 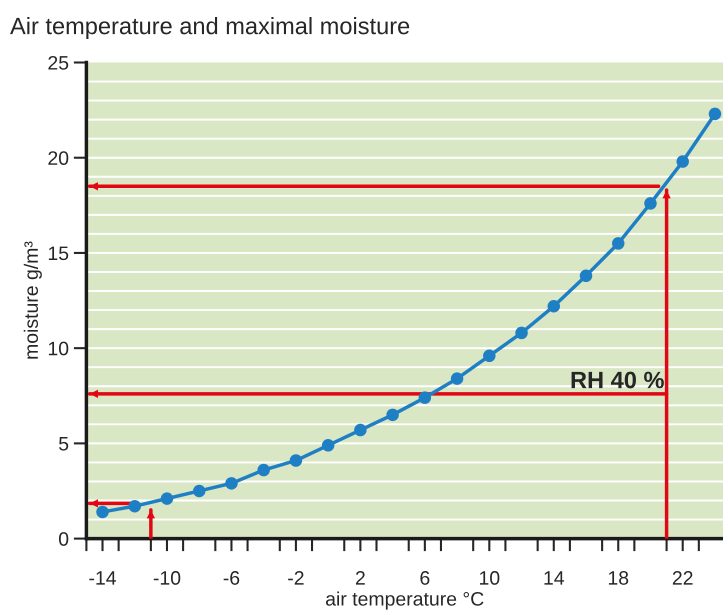 What do you see at coordinates (58, 158) in the screenshot?
I see `y-tick-label: 20` at bounding box center [58, 158].